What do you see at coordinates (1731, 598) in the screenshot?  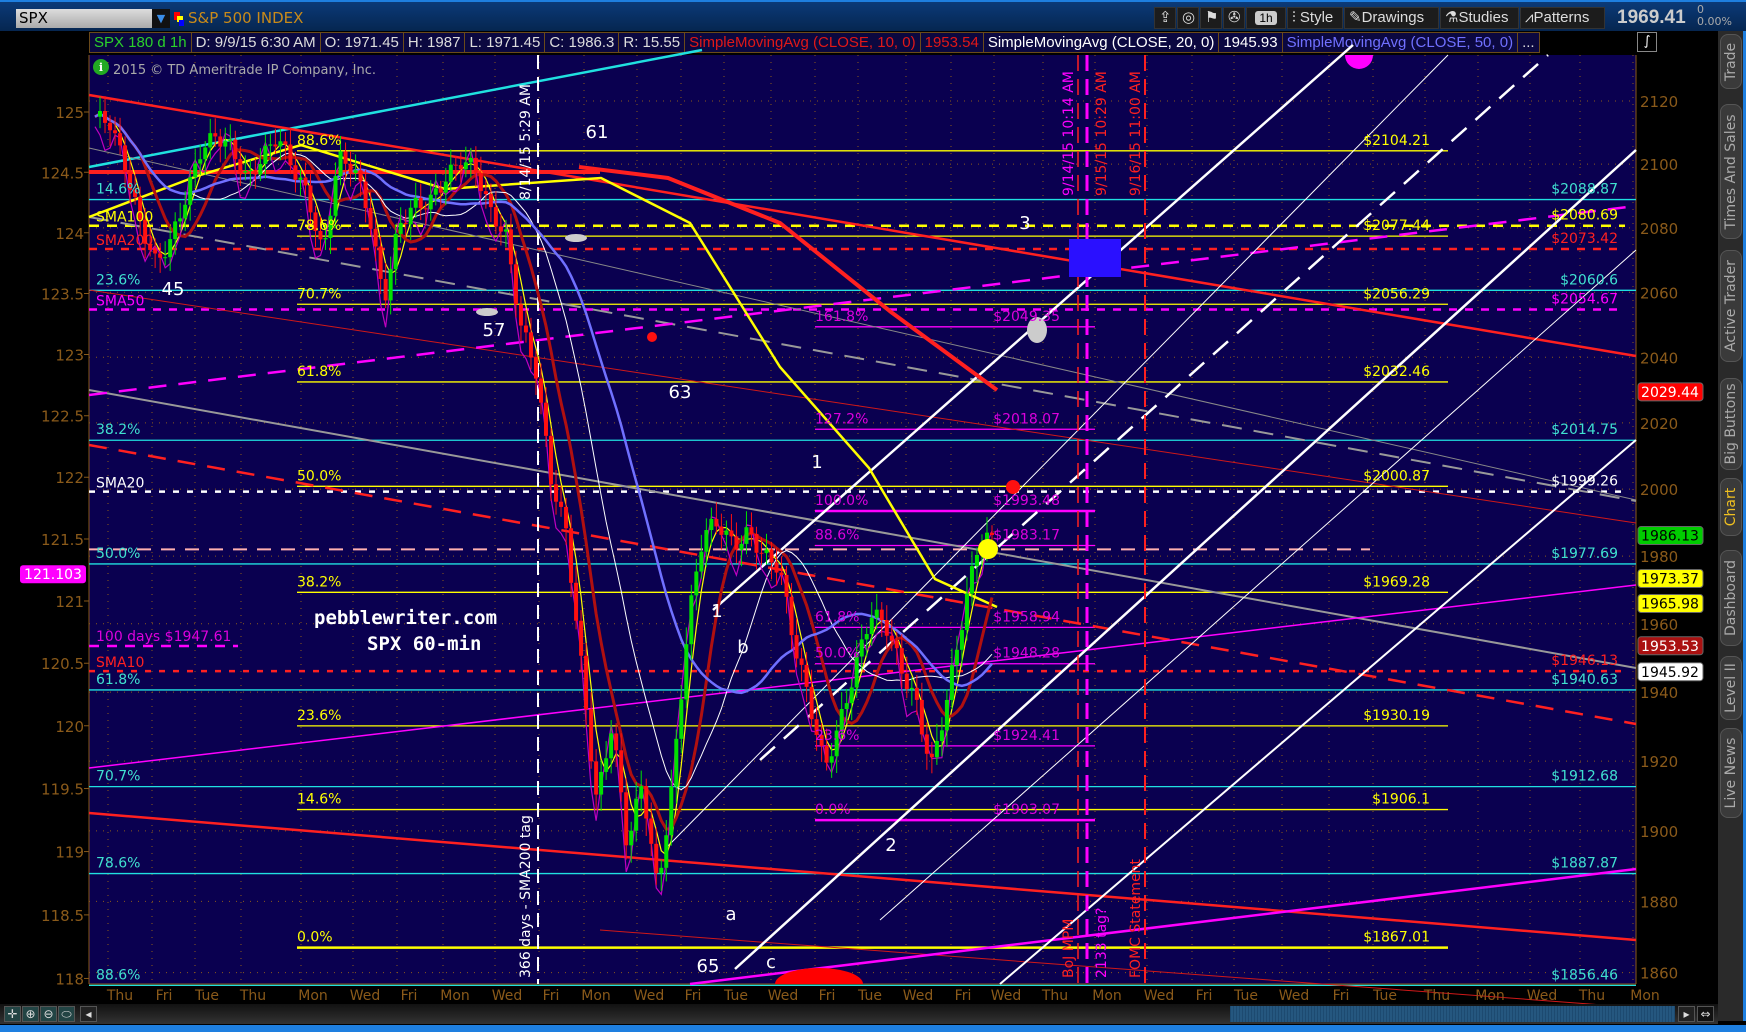 I see `side-tab-dashboard: Dashboard` at bounding box center [1731, 598].